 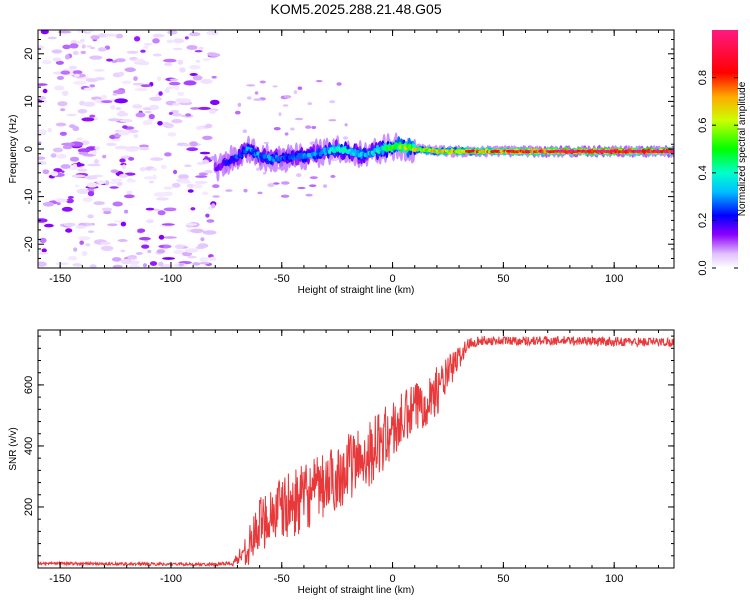 What do you see at coordinates (13, 448) in the screenshot?
I see `snr-y-axis-title: SNR (v/v)` at bounding box center [13, 448].